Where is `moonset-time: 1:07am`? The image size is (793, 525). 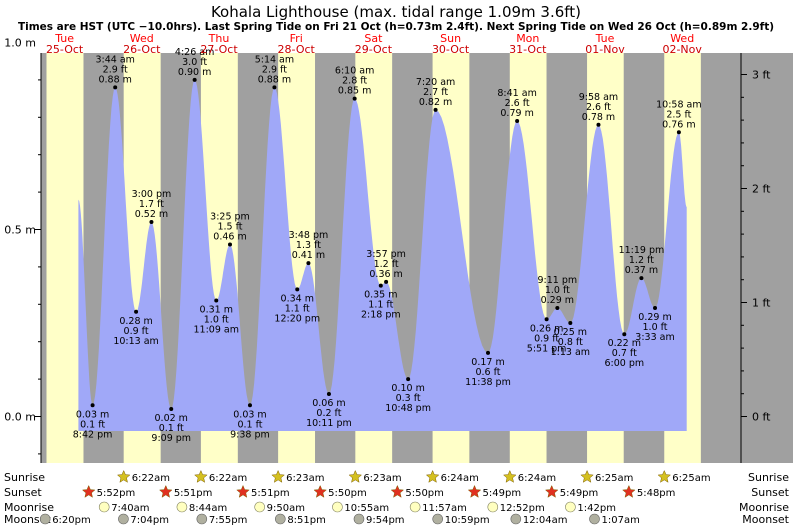
moonset-time: 1:07am is located at coordinates (621, 520).